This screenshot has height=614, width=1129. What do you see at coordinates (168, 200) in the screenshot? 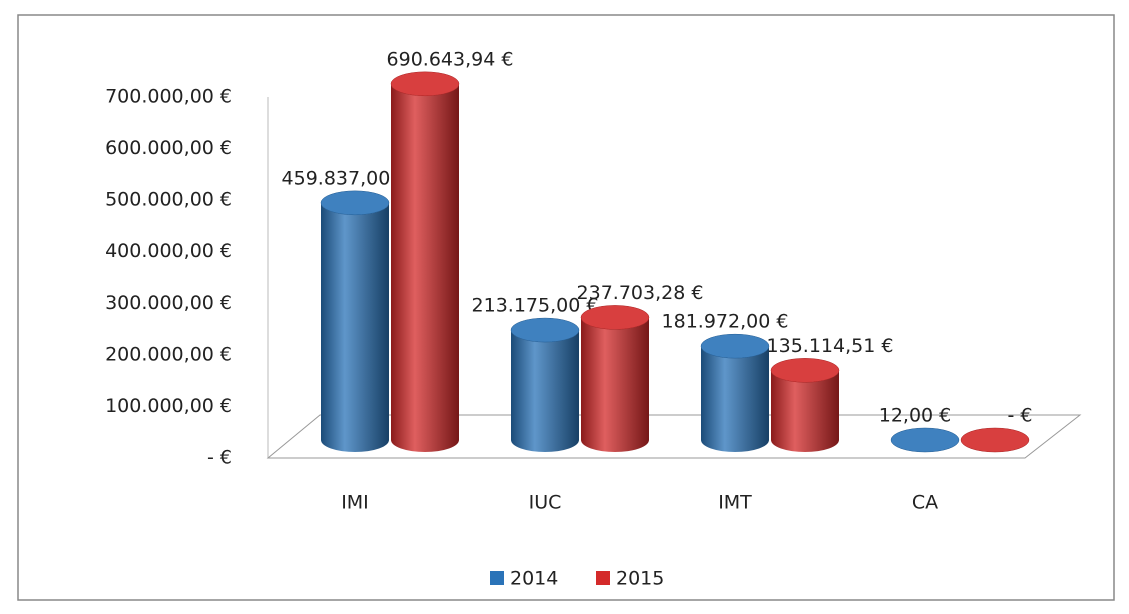
I see `y-tick-label: 500.000,00 €` at bounding box center [168, 200].